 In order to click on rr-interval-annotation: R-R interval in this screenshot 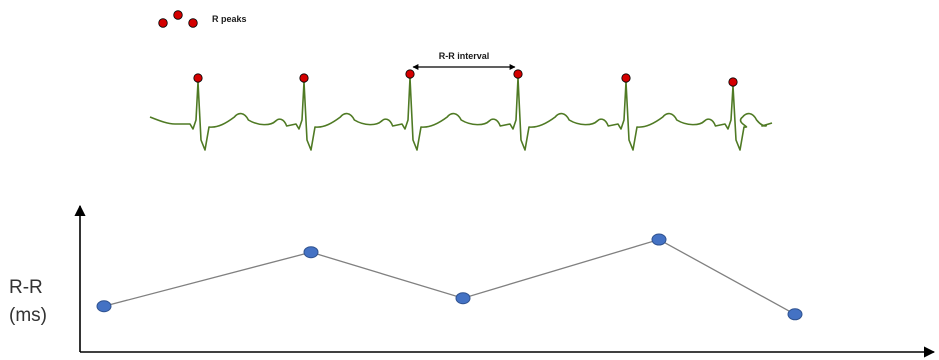, I will do `click(464, 60)`.